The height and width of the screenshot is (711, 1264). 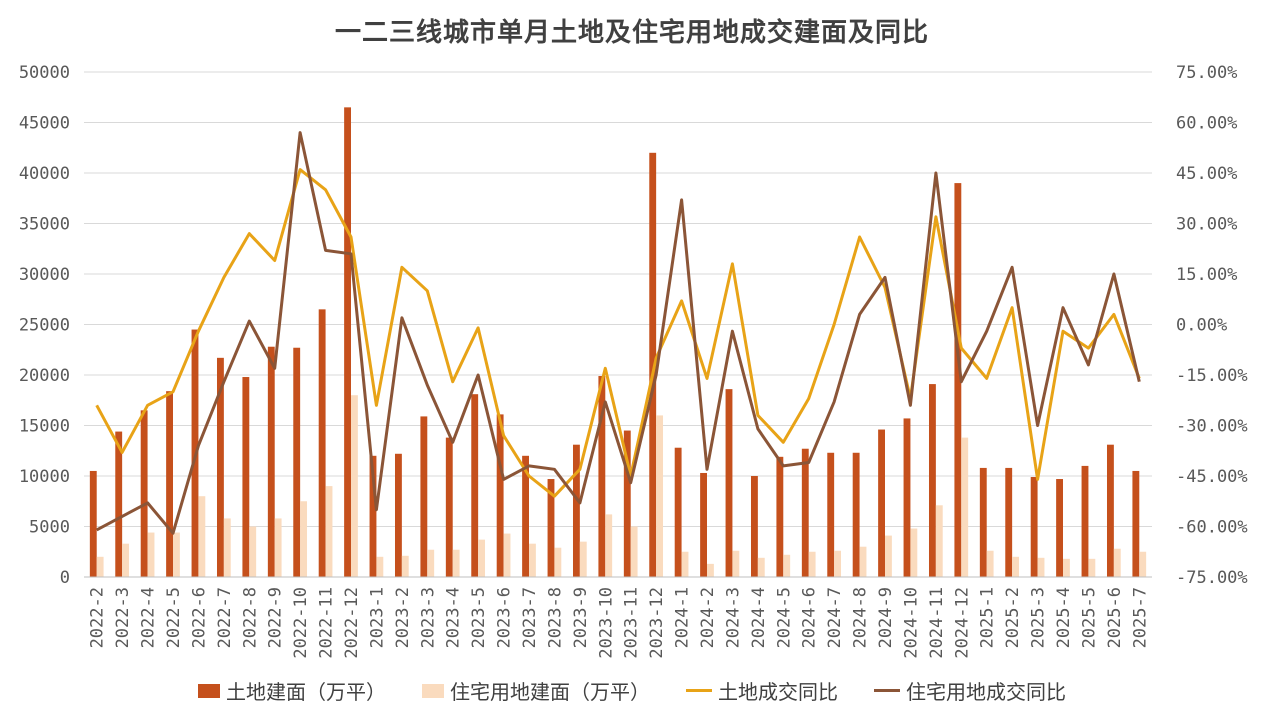 I want to click on legend-swatch-land-area, so click(x=209, y=690).